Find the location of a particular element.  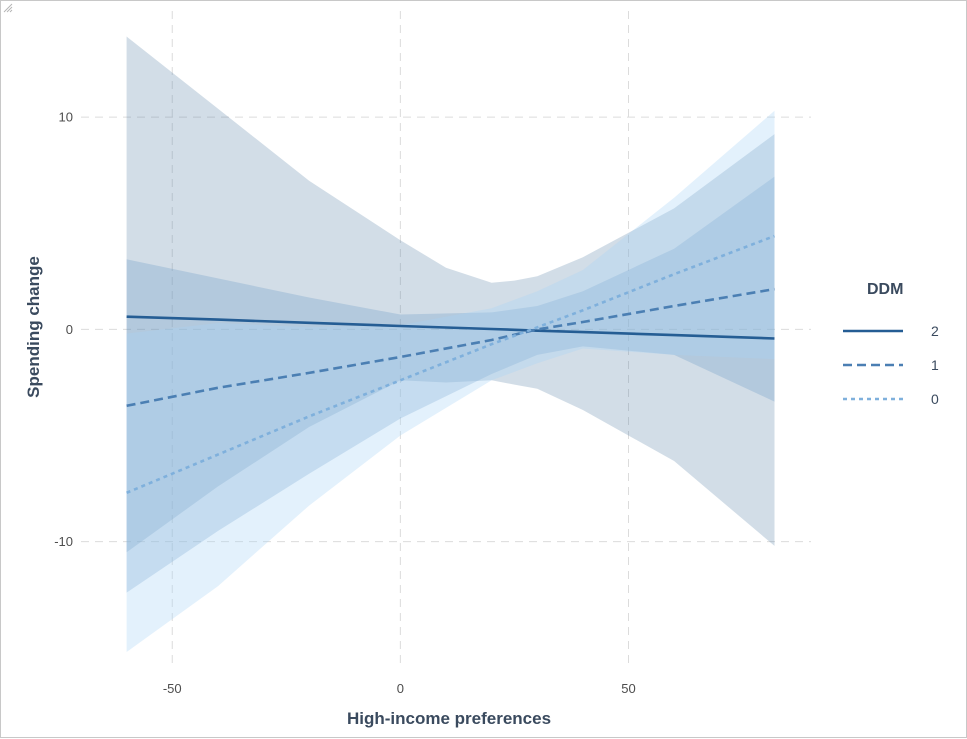

y-axis-title: Spending change is located at coordinates (33, 327).